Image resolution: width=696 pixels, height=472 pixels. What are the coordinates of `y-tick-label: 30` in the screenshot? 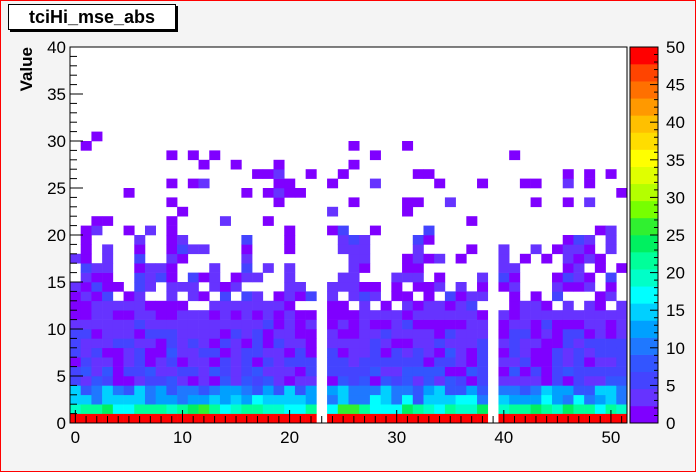 It's located at (56, 141).